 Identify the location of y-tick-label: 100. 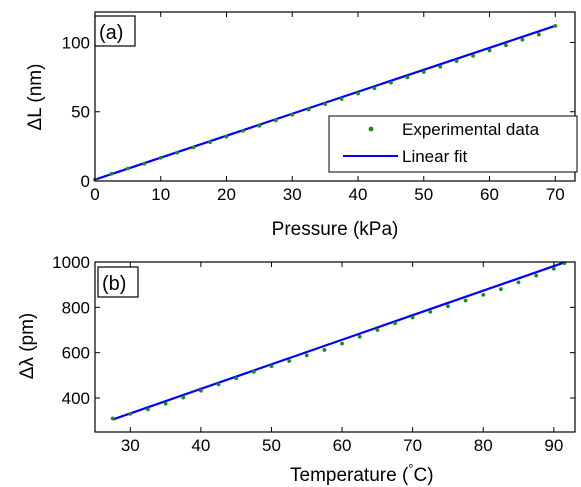
(76, 42).